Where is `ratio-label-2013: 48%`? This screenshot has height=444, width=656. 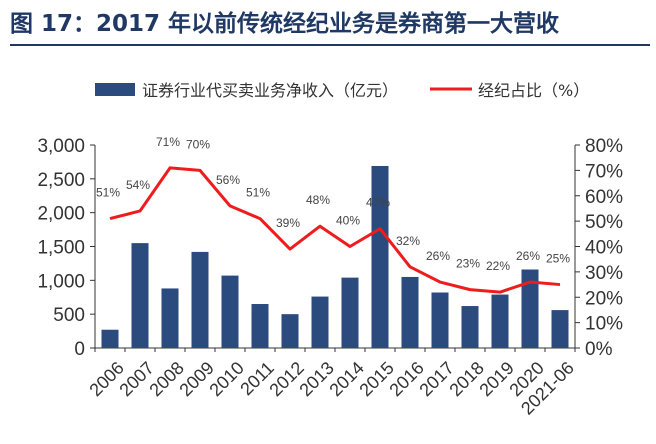
ratio-label-2013: 48% is located at coordinates (318, 200).